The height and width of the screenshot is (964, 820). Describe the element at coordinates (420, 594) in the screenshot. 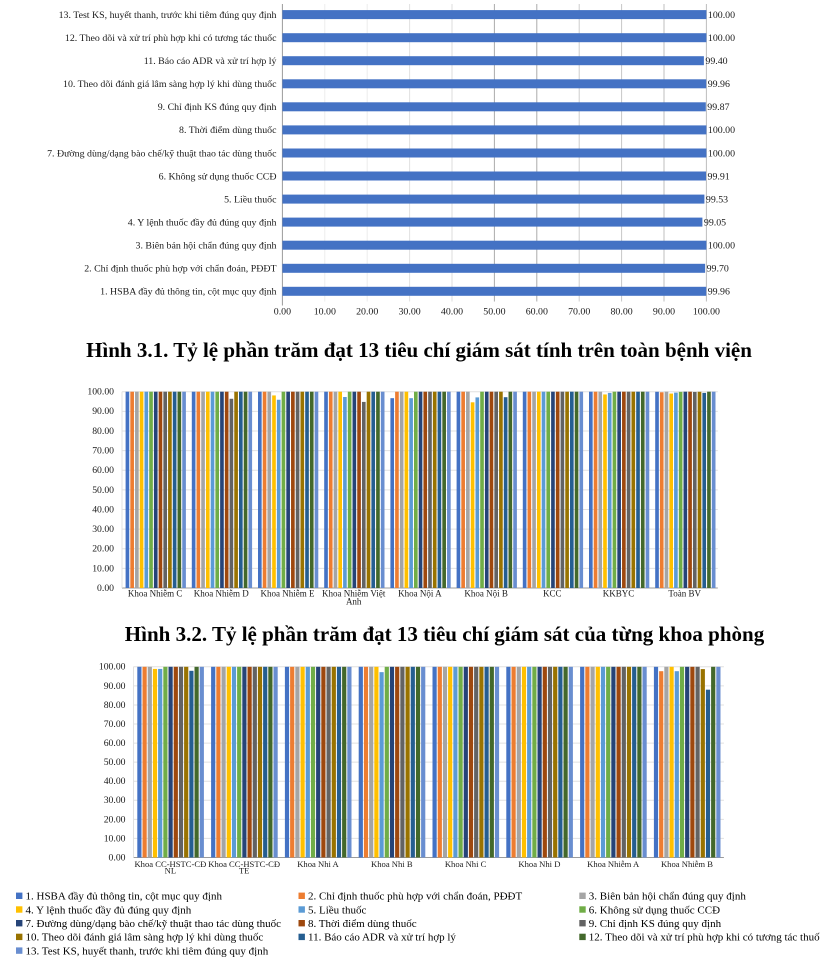

I see `svg-text: Khoa Nội A` at that location.